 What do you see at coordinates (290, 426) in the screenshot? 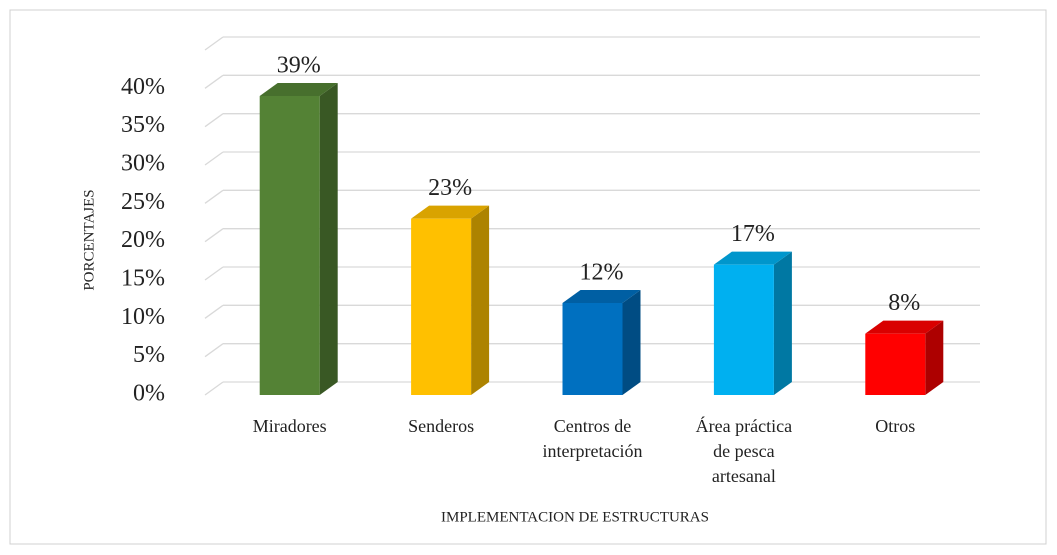
I see `x-tick-label: Miradores` at bounding box center [290, 426].